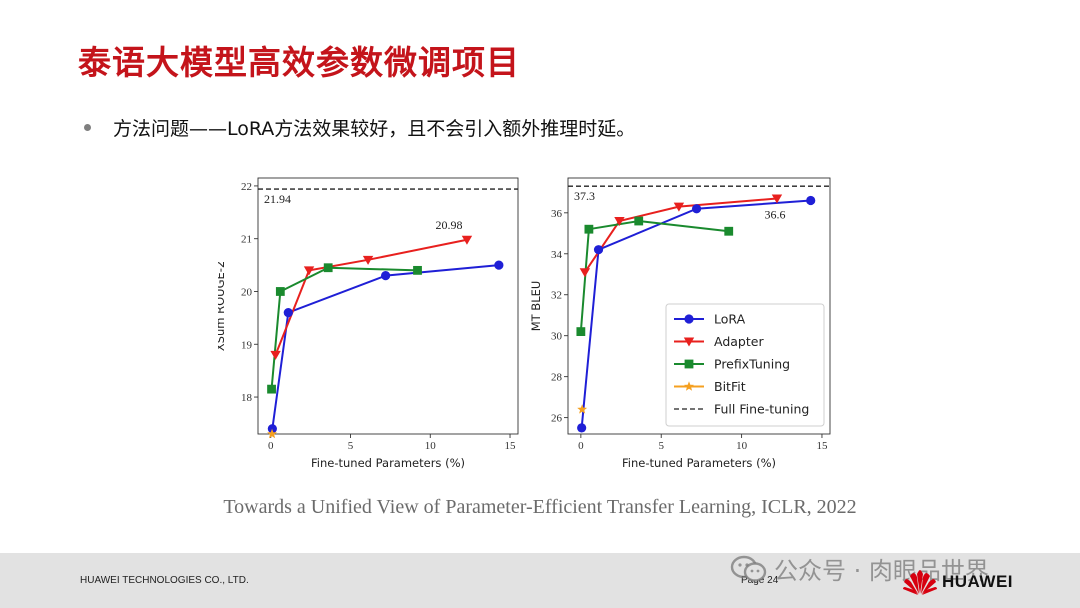  I want to click on chart1-plot-frame, so click(699, 306).